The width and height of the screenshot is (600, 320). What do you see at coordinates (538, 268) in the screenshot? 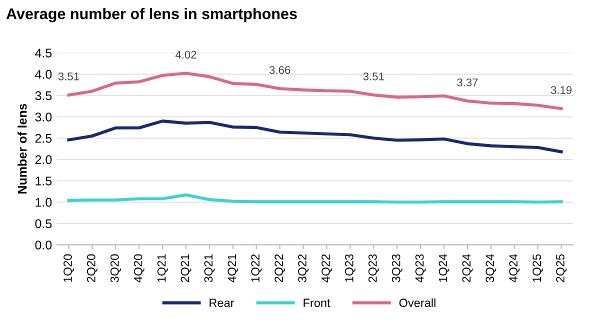
I see `x-tick-label: 1Q25` at bounding box center [538, 268].